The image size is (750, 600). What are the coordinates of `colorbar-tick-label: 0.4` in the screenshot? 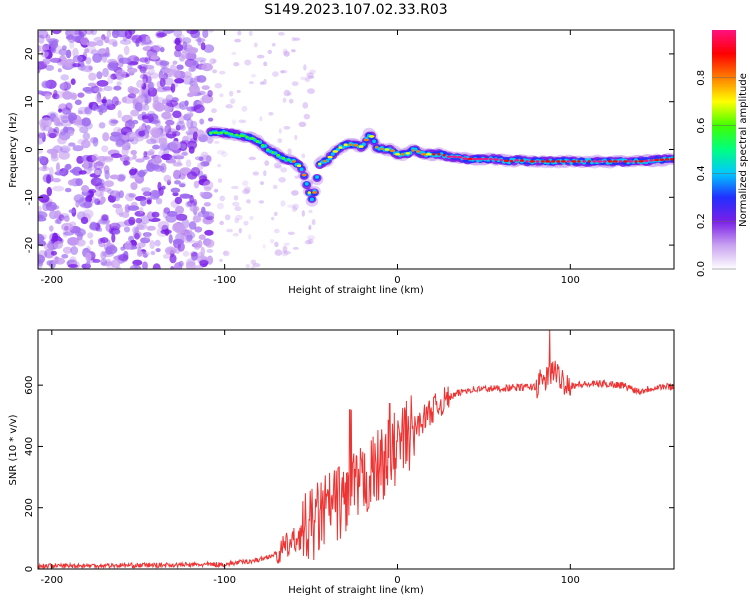 It's located at (701, 173).